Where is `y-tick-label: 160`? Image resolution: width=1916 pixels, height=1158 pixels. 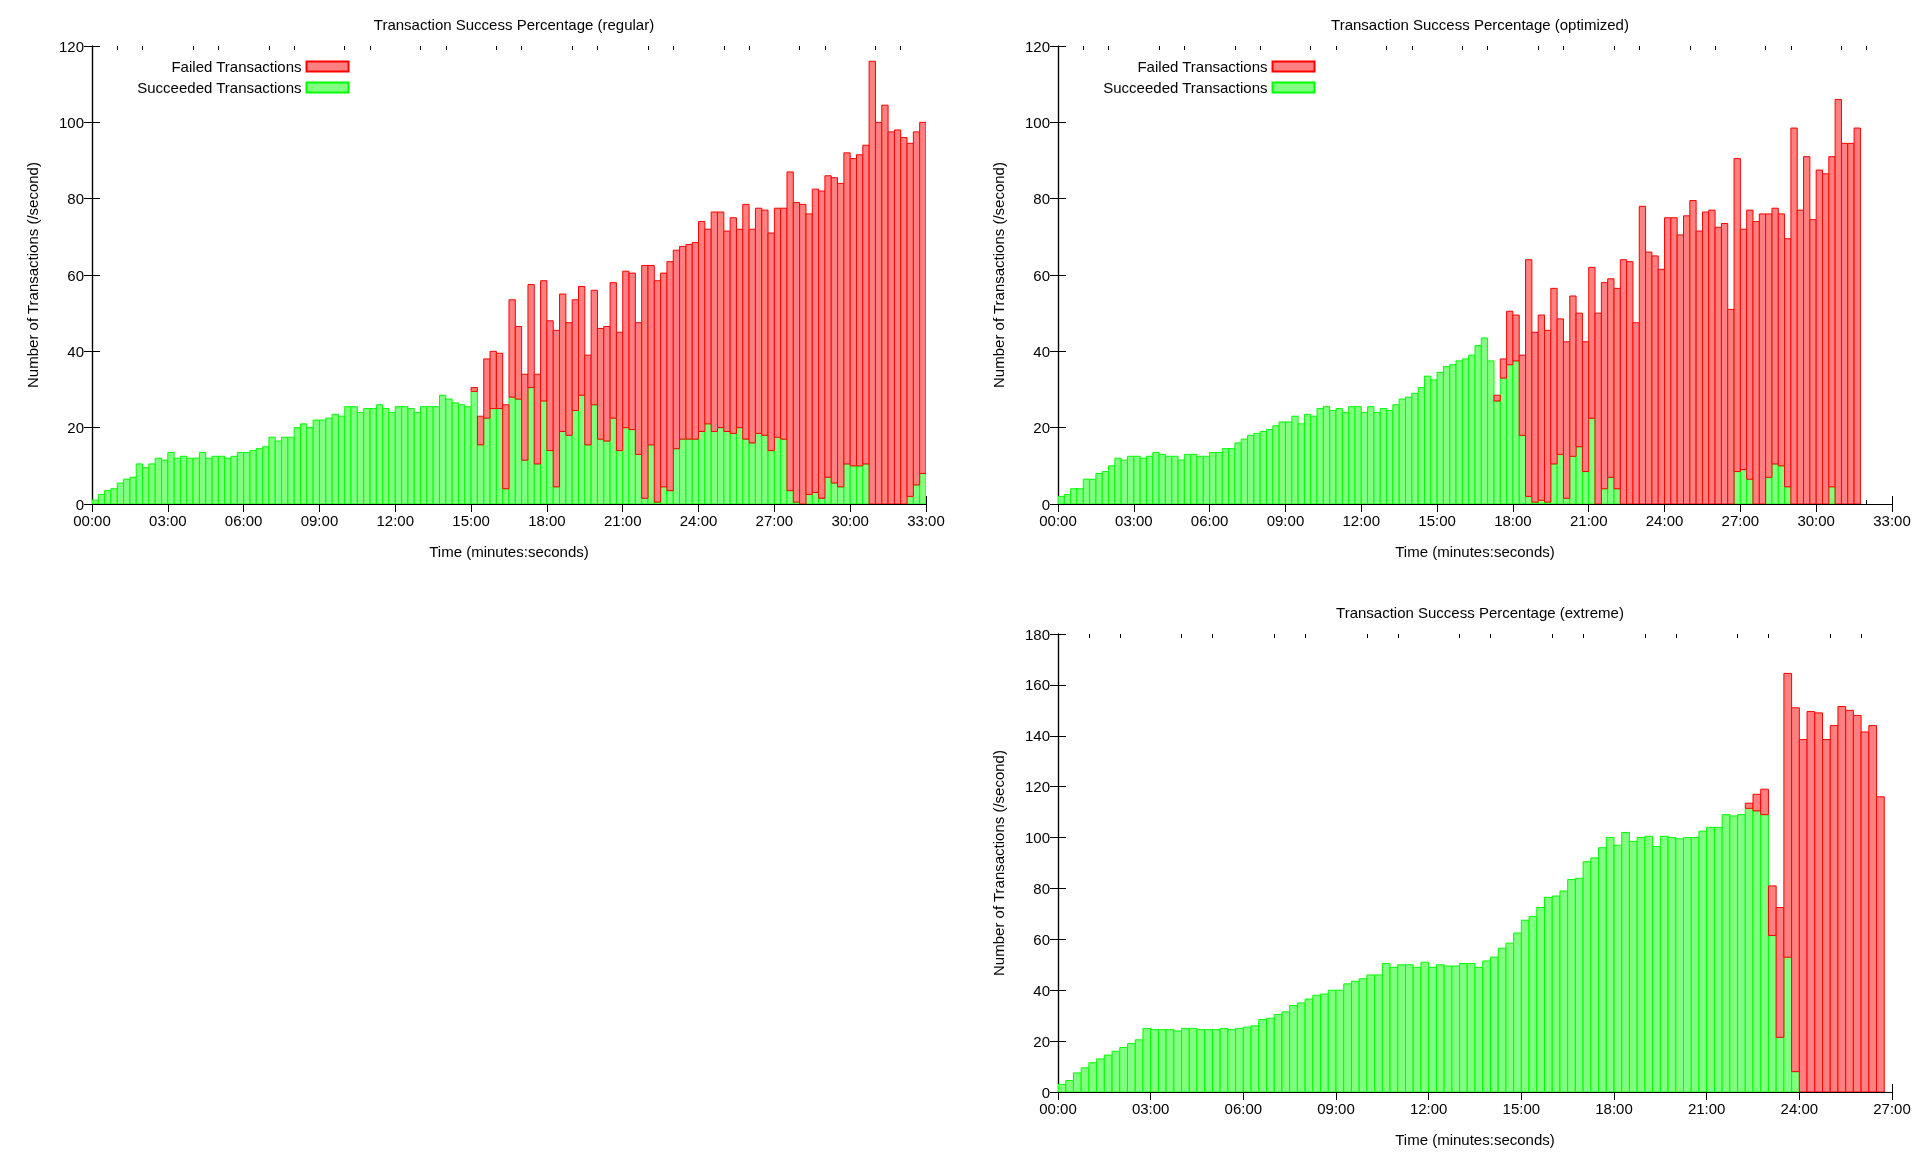 y-tick-label: 160 is located at coordinates (1037, 685).